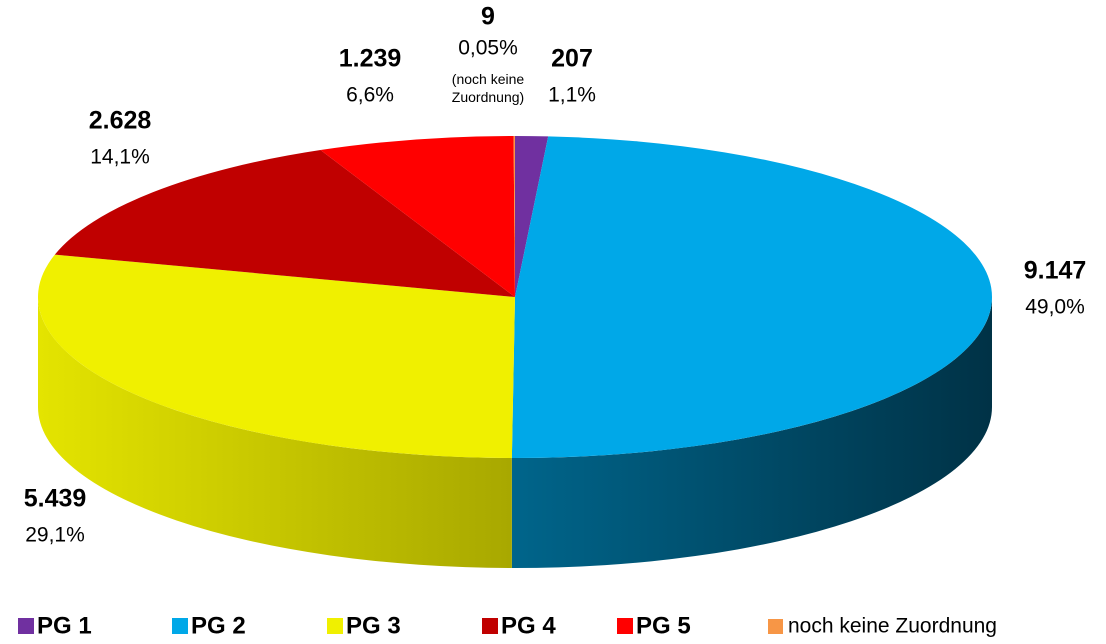 This screenshot has width=1106, height=644. Describe the element at coordinates (572, 95) in the screenshot. I see `percent-label: 1,1%` at that location.